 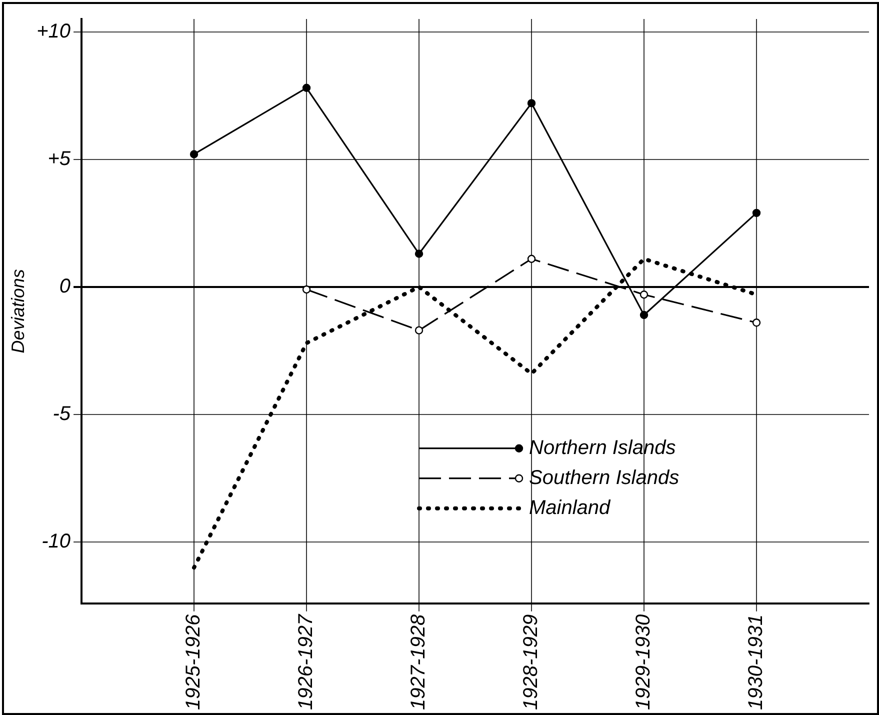 What do you see at coordinates (18, 311) in the screenshot?
I see `y-axis-title: Deviations` at bounding box center [18, 311].